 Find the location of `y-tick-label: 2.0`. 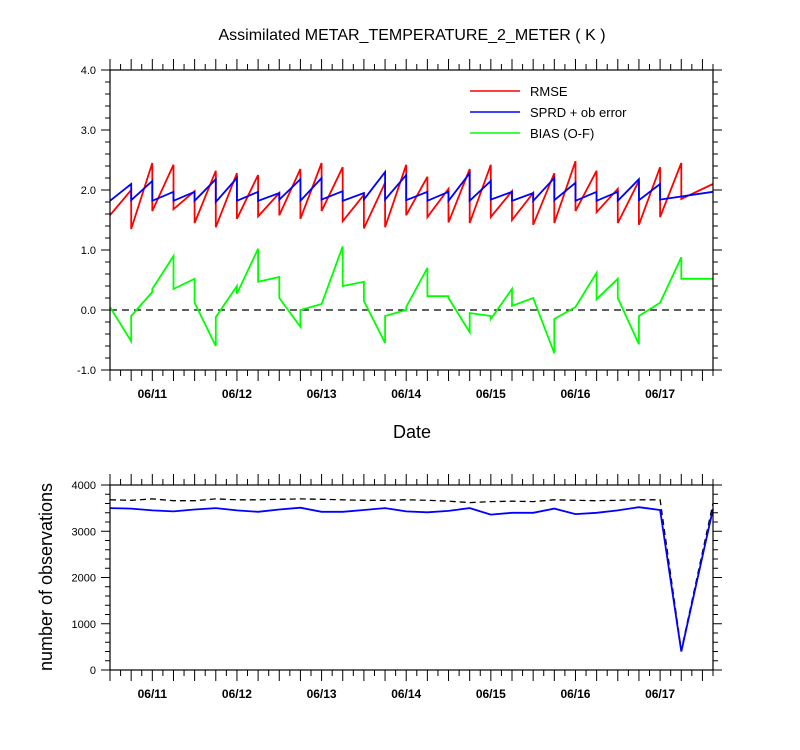

y-tick-label: 2.0 is located at coordinates (88, 191).